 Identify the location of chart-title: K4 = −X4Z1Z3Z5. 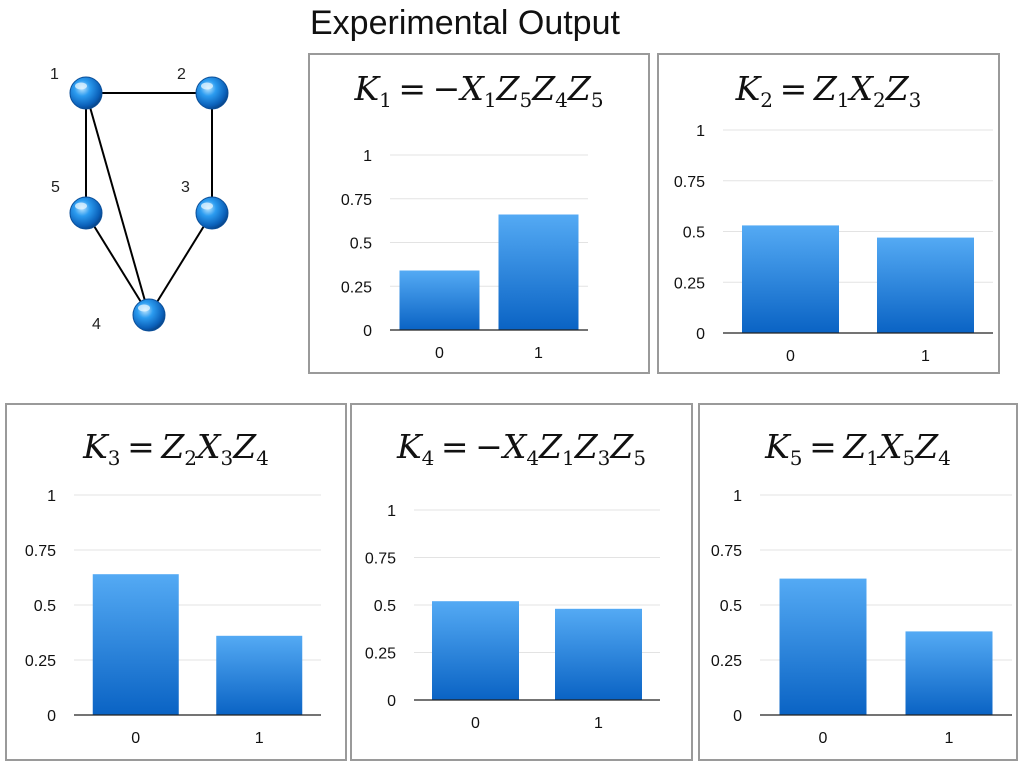
(521, 448).